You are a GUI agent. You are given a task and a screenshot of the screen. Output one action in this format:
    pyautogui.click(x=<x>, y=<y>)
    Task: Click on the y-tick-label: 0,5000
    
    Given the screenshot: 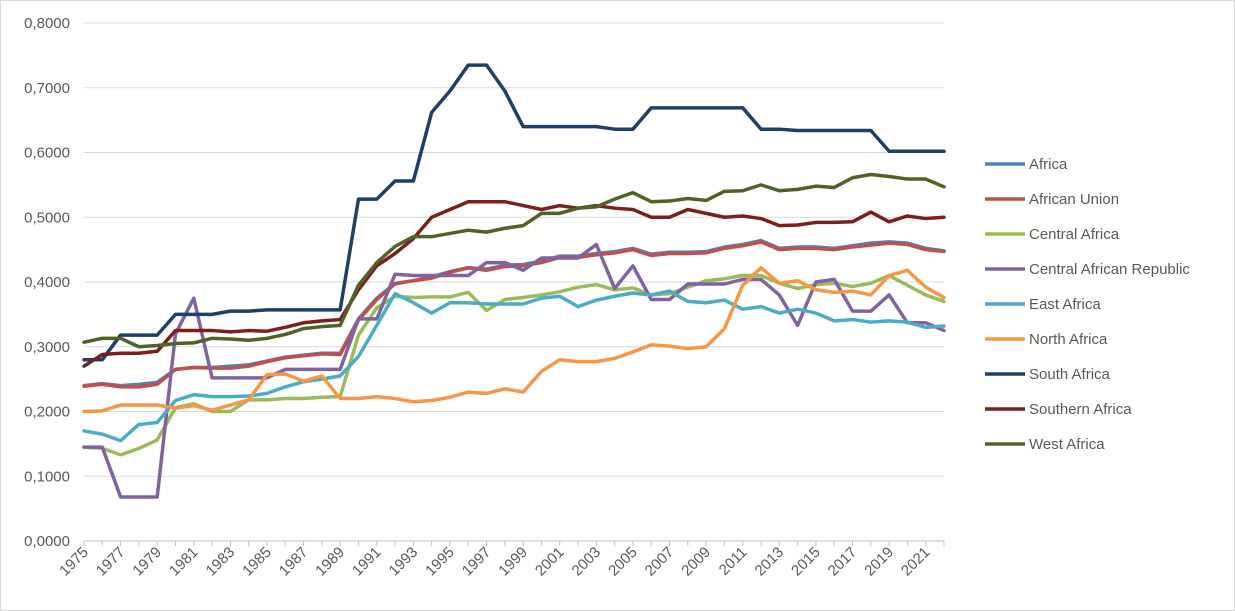 What is the action you would take?
    pyautogui.click(x=47, y=217)
    